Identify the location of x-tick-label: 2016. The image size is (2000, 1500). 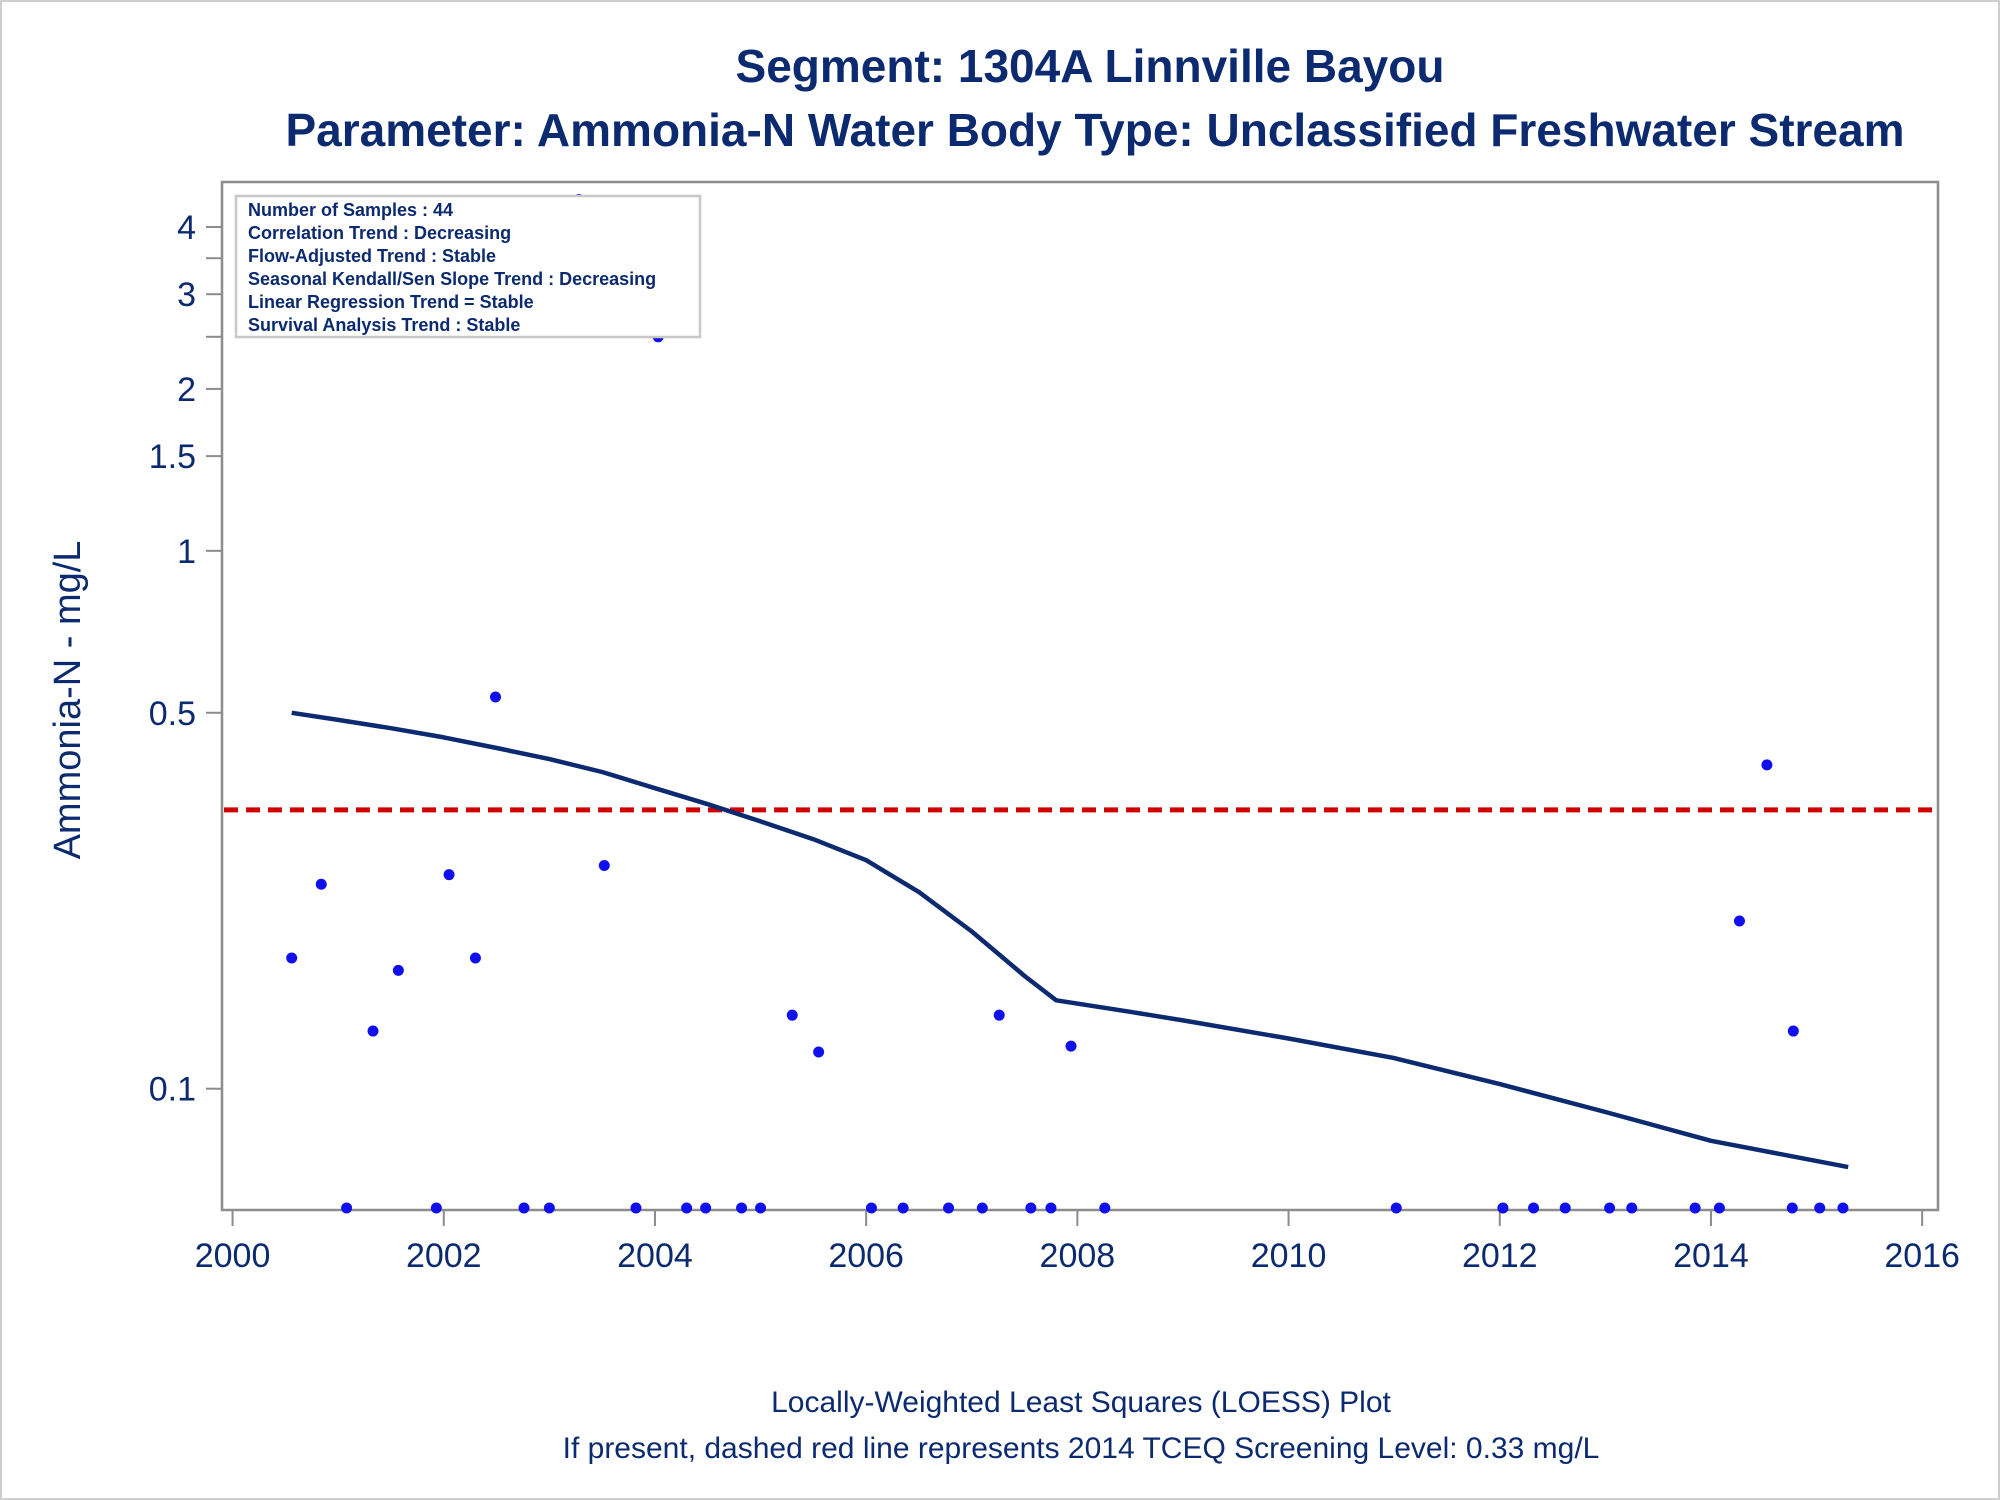
(1922, 1256).